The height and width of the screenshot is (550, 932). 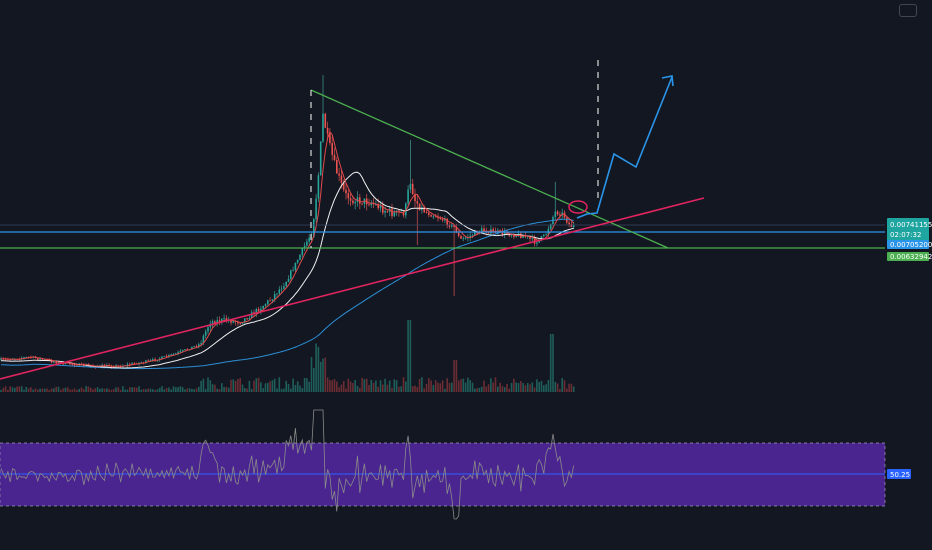 What do you see at coordinates (909, 256) in the screenshot?
I see `price-tag-green: 0.00632942` at bounding box center [909, 256].